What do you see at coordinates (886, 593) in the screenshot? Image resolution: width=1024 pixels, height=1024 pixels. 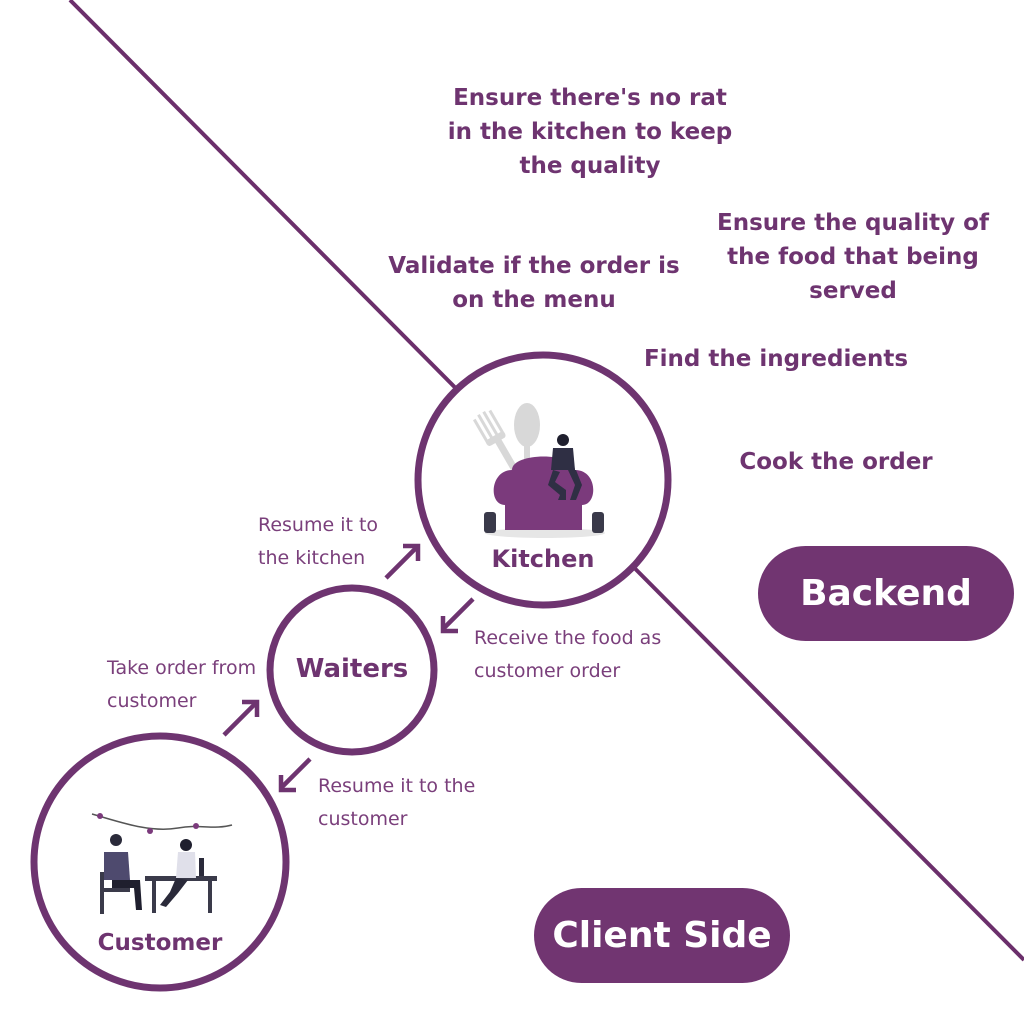 I see `backend-badge: Backend` at bounding box center [886, 593].